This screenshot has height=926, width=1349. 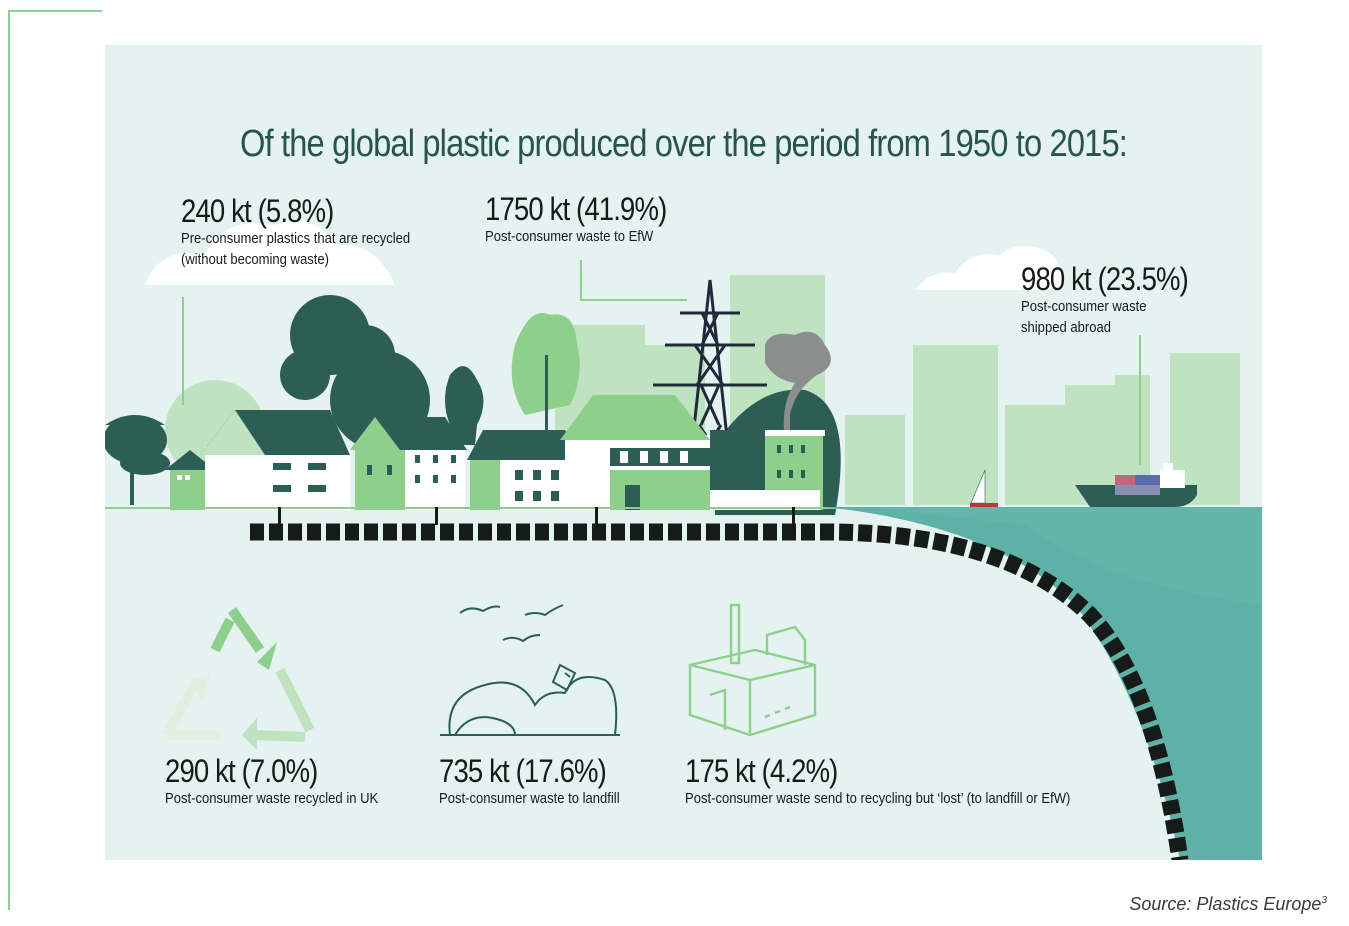 I want to click on sailboat-icon, so click(x=984, y=488).